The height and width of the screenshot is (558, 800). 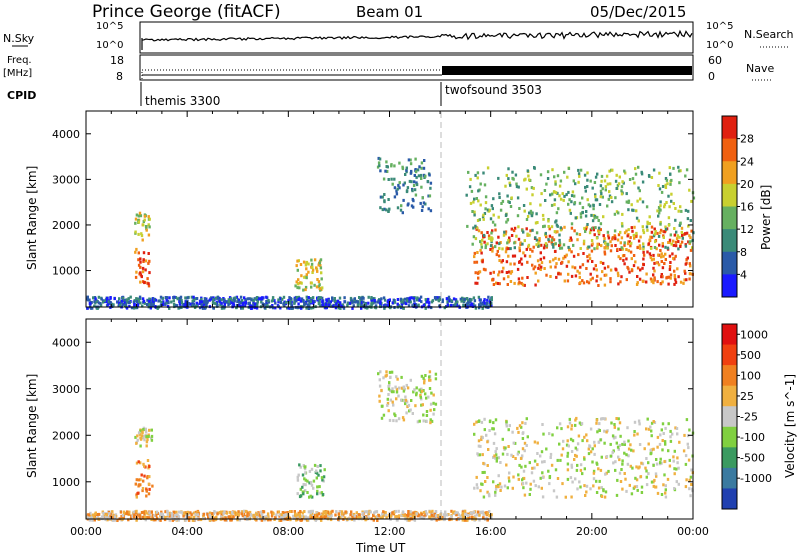 What do you see at coordinates (390, 531) in the screenshot?
I see `xtick-label: 12:00` at bounding box center [390, 531].